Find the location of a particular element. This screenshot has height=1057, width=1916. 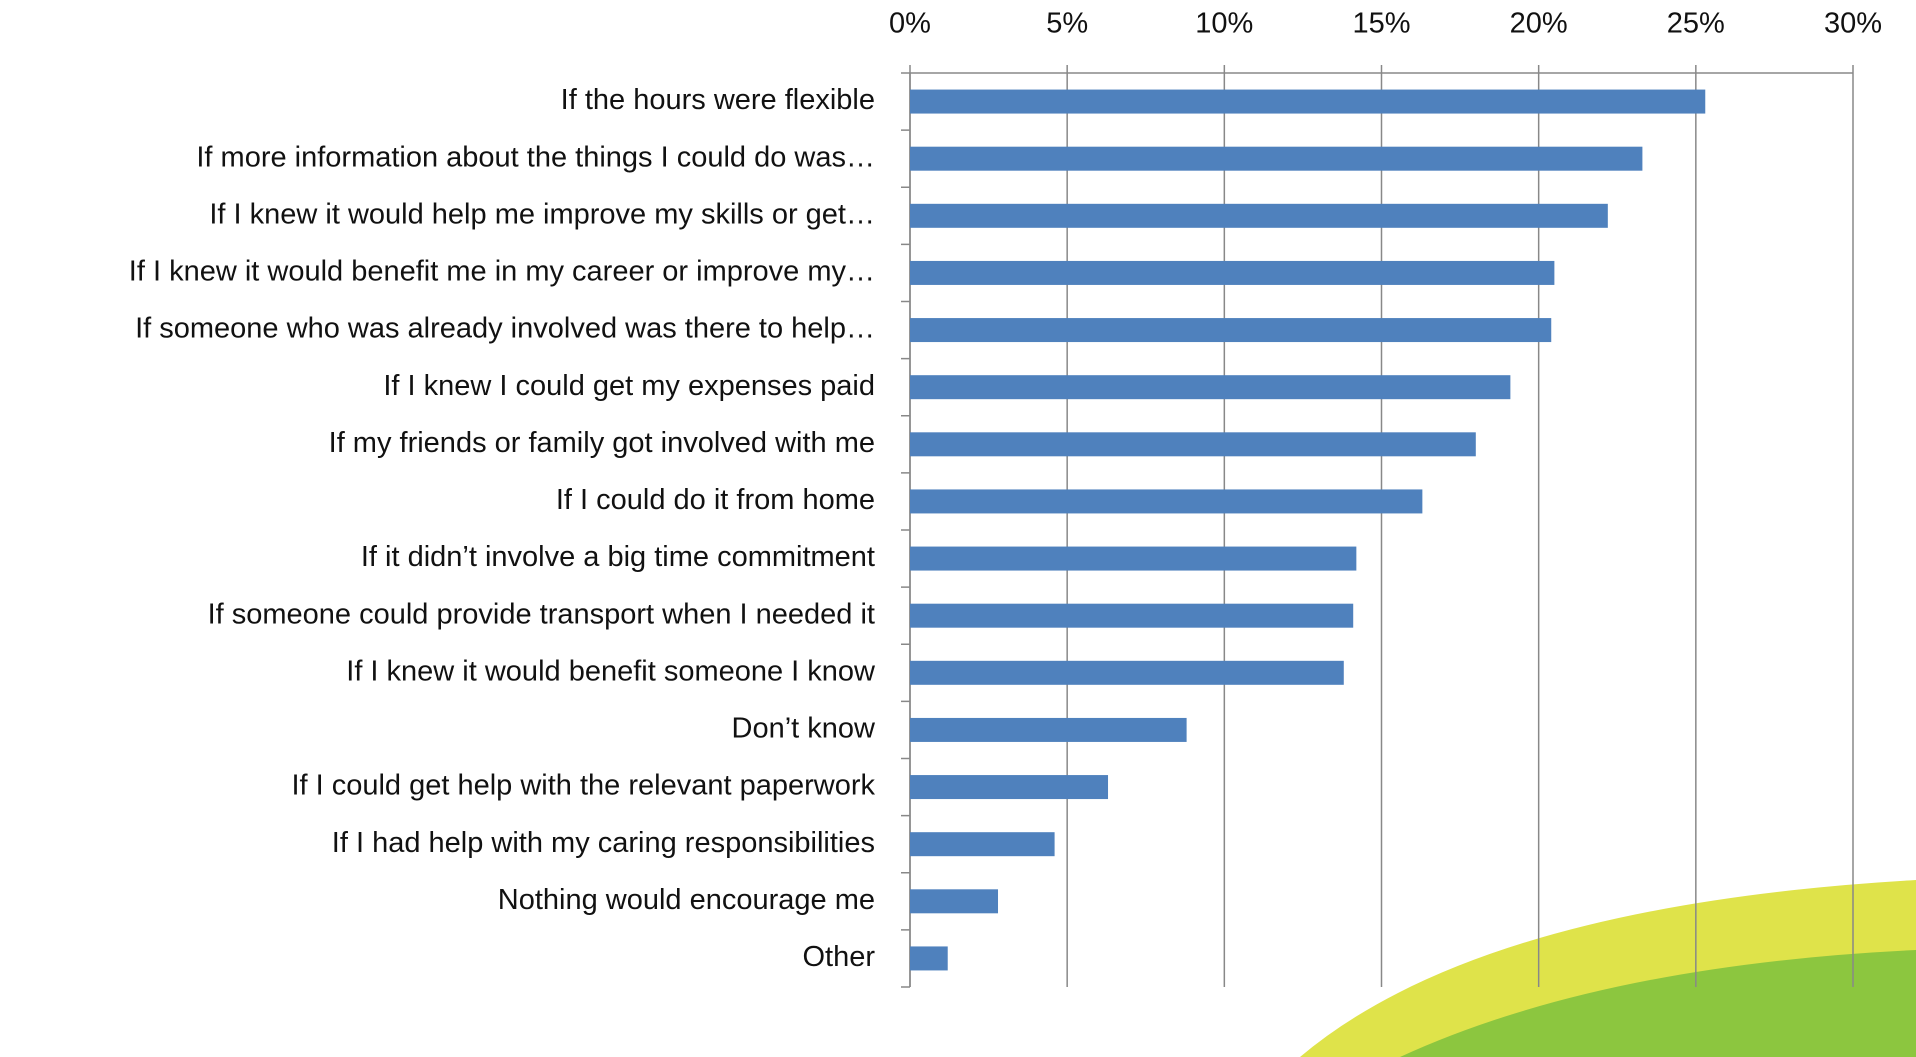

y-tick-label: If I could do it from home is located at coordinates (715, 500).